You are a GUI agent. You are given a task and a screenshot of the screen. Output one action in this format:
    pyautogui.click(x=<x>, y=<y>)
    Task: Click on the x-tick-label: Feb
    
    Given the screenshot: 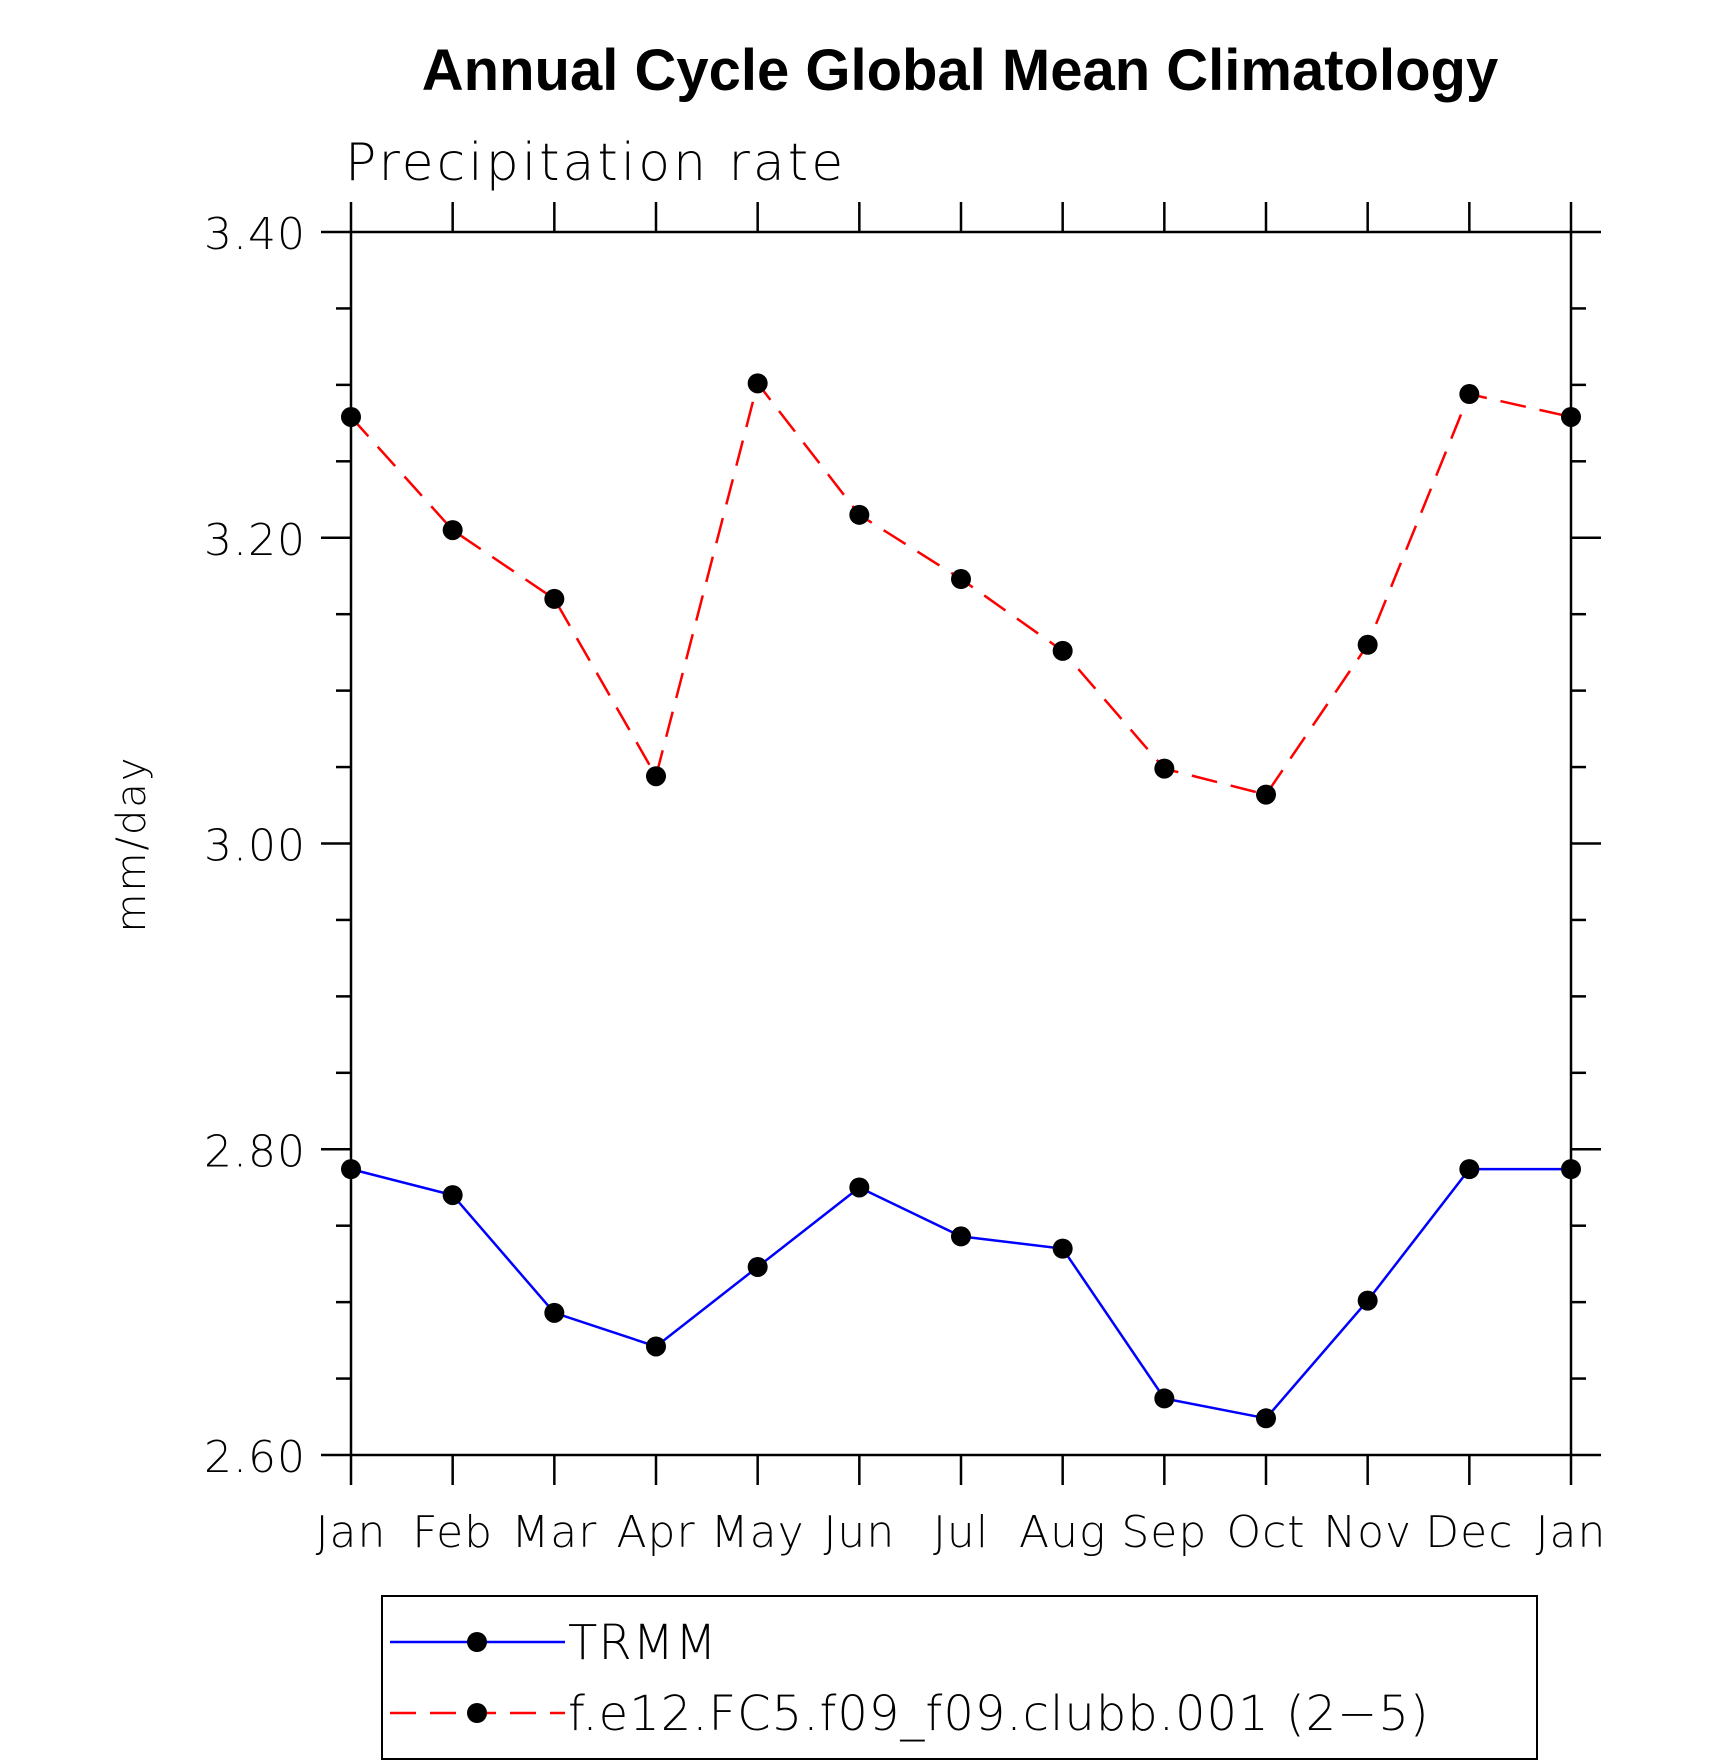 What is the action you would take?
    pyautogui.click(x=452, y=1532)
    